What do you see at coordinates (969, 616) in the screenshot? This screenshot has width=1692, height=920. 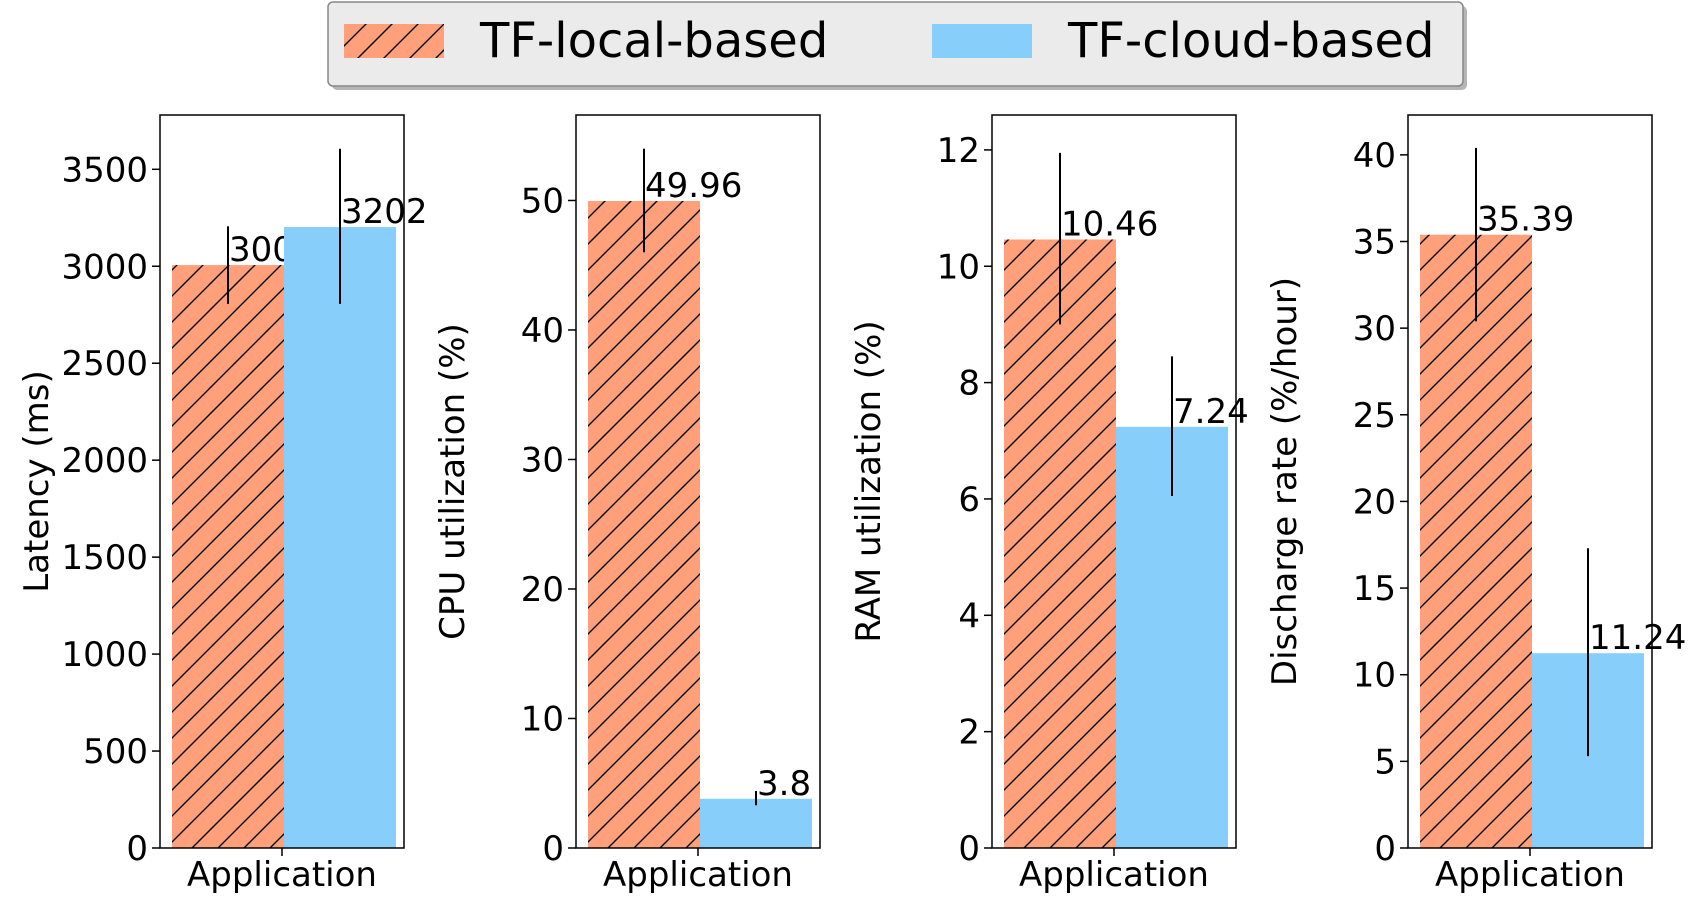 I see `y-tick-label: 4` at bounding box center [969, 616].